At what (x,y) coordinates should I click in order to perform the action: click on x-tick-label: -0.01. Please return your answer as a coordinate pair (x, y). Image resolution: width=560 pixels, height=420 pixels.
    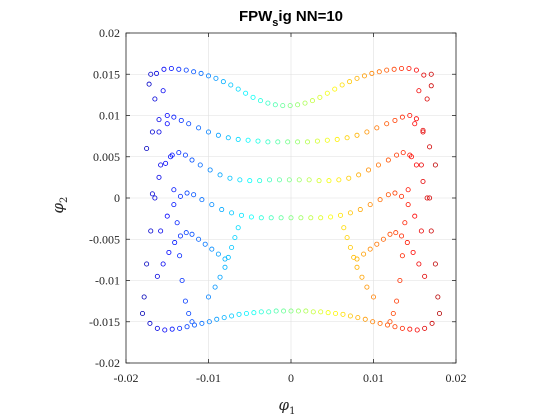
    Looking at the image, I should click on (208, 378).